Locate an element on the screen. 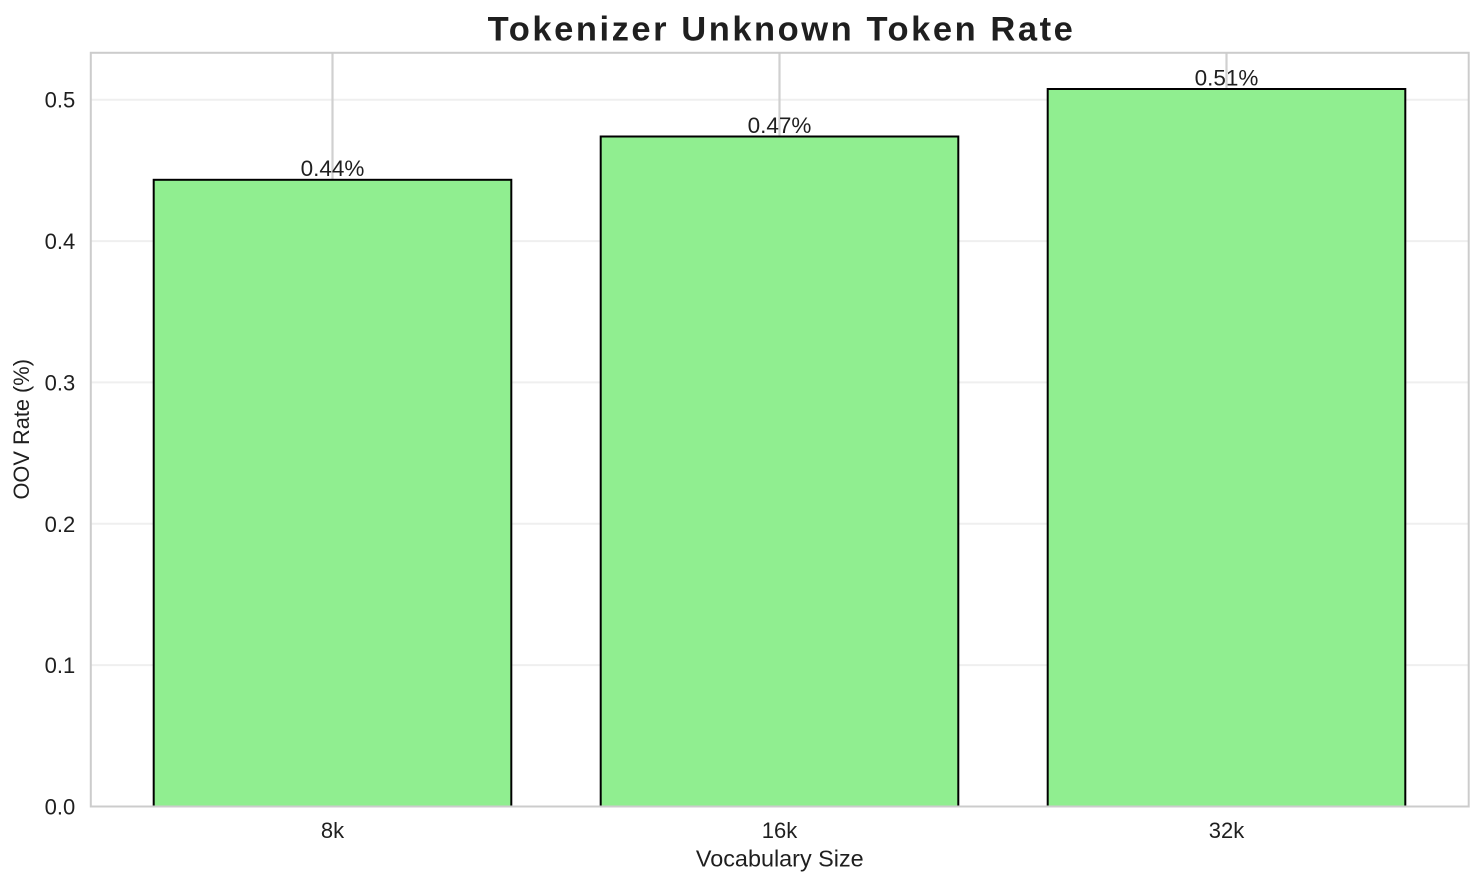  svg-text: 0.51% is located at coordinates (1227, 77).